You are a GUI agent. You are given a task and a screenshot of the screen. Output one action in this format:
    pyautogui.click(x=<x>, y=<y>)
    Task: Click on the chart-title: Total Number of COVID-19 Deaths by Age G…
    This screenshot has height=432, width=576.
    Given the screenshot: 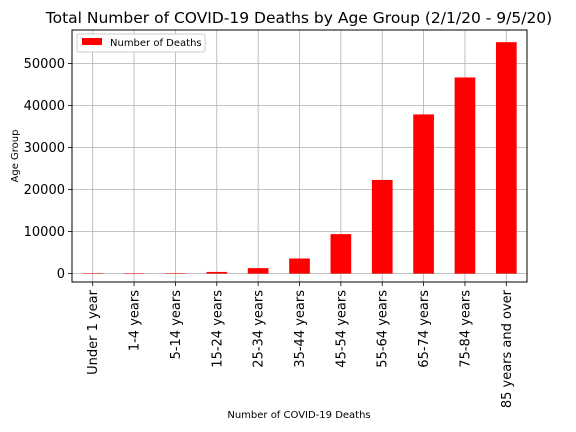 What is the action you would take?
    pyautogui.click(x=298, y=18)
    